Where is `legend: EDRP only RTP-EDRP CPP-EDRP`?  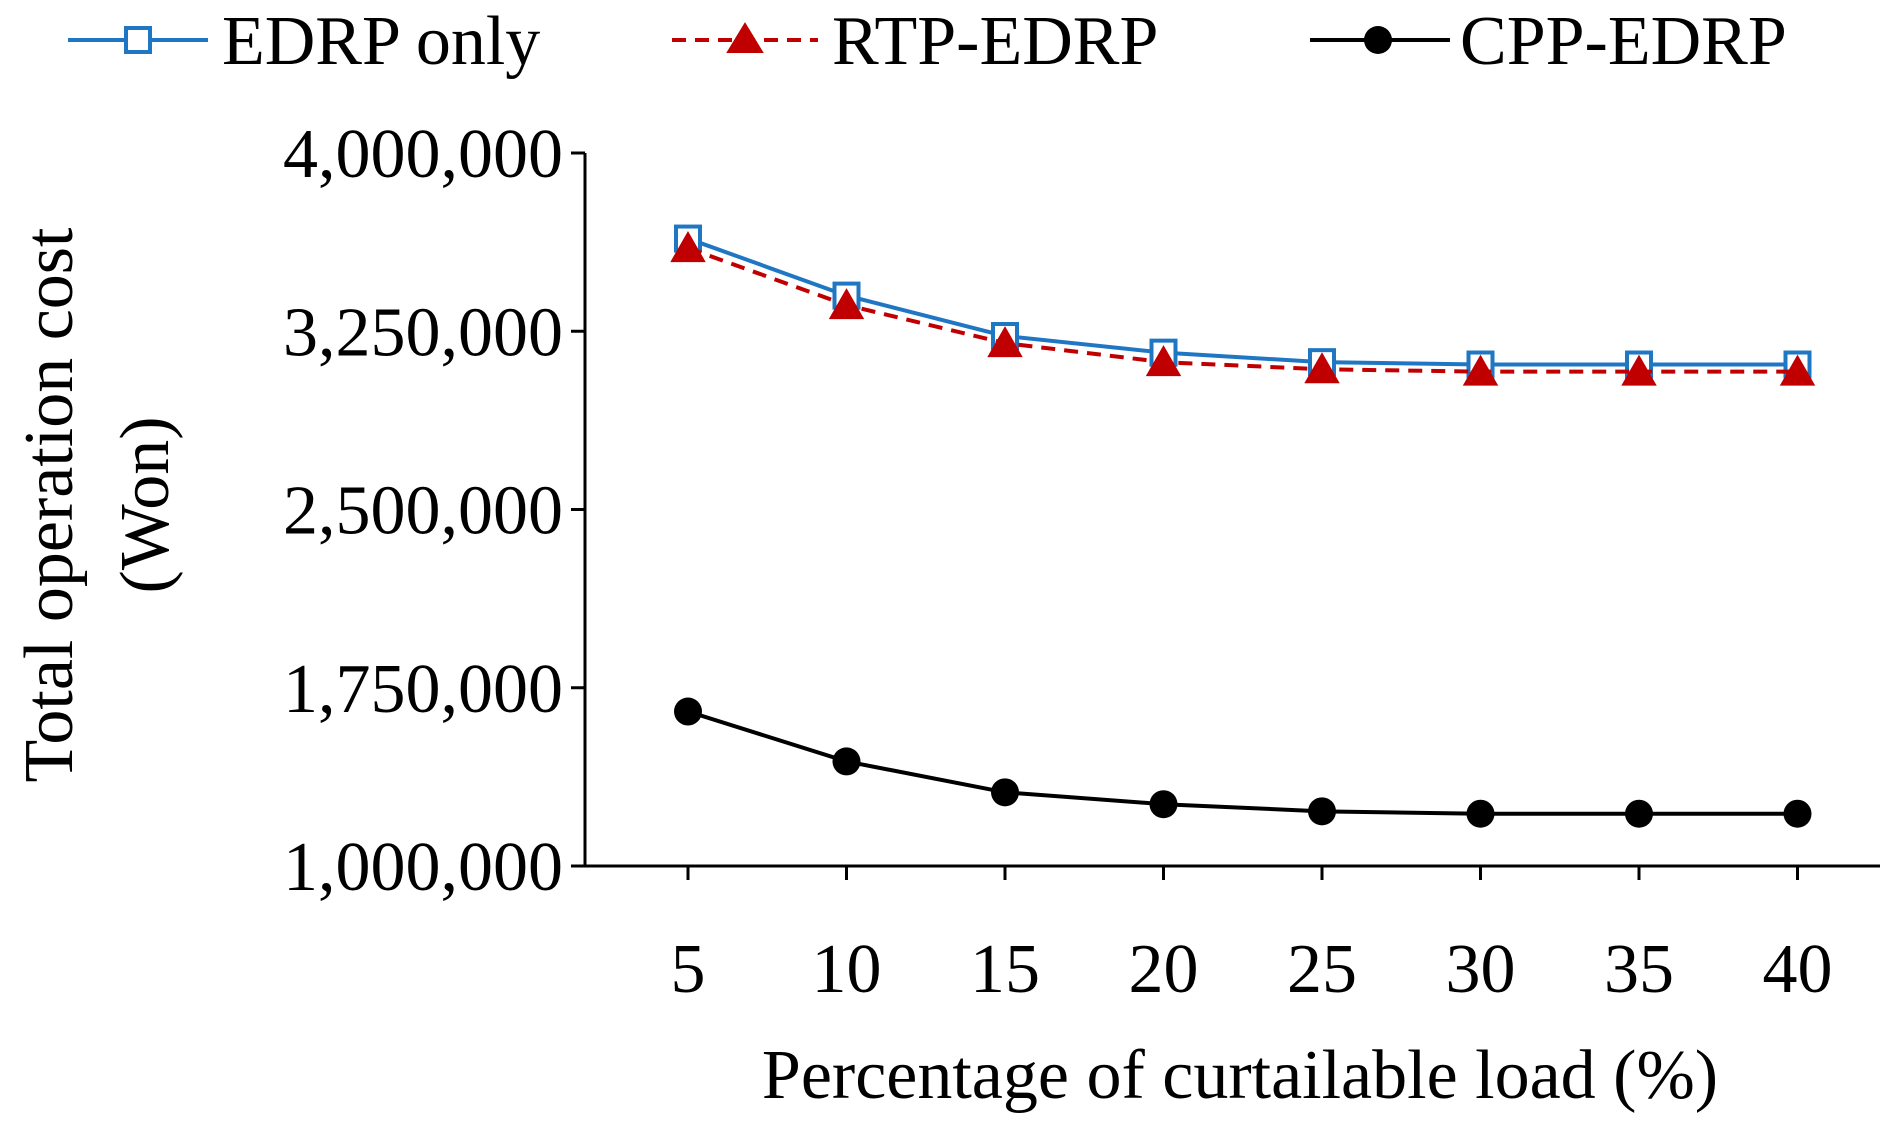 legend: EDRP only RTP-EDRP CPP-EDRP is located at coordinates (927, 41).